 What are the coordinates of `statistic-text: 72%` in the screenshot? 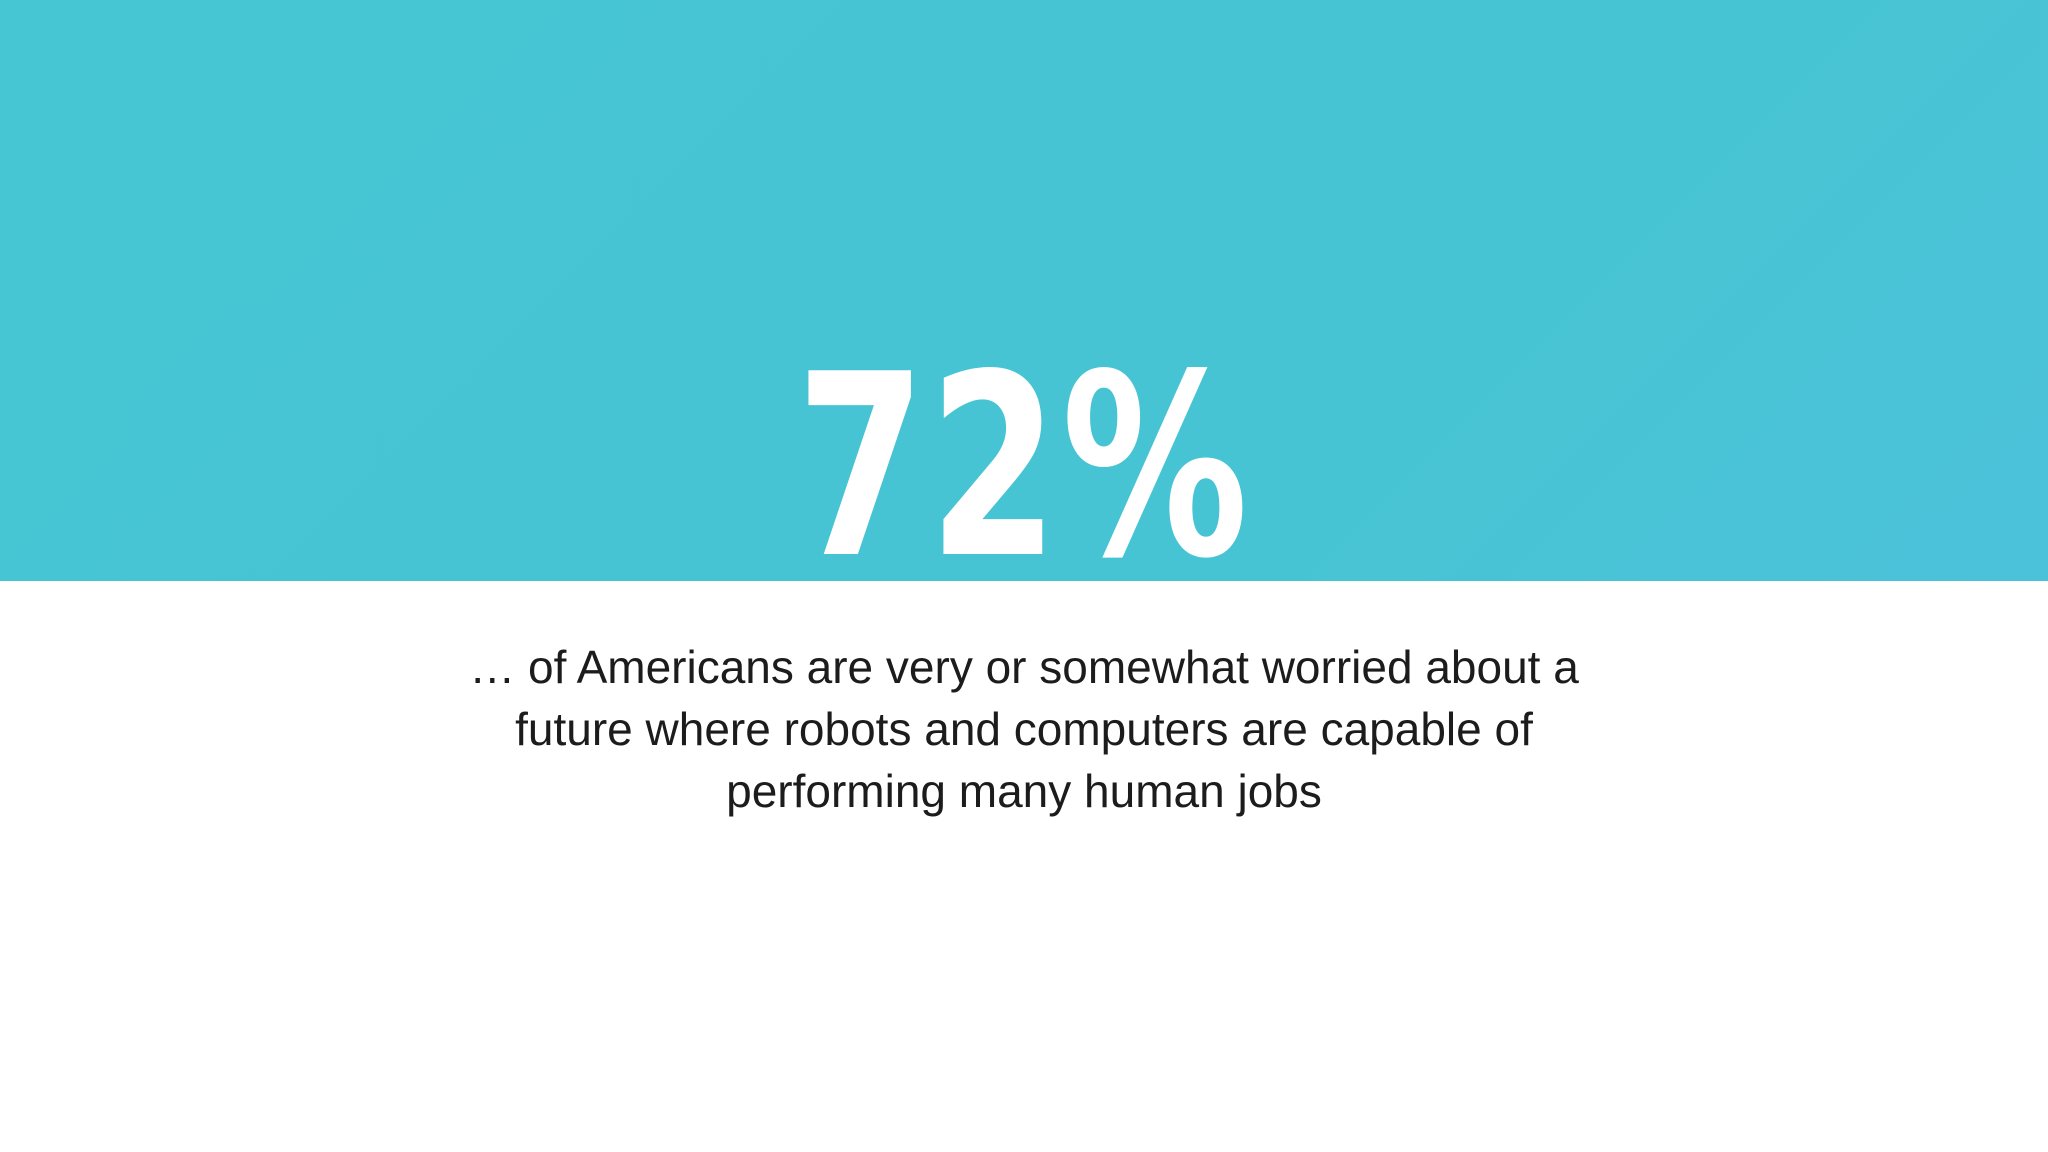 It's located at (1024, 451).